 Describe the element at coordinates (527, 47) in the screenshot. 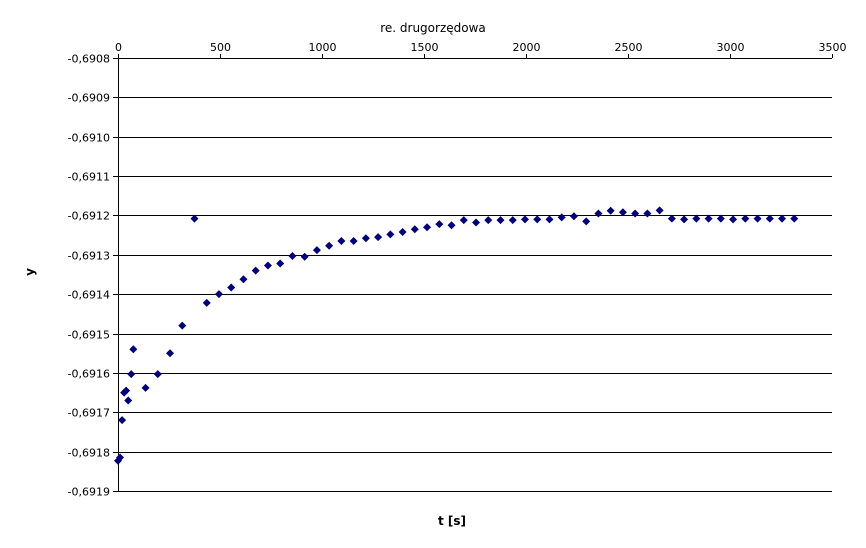

I see `x-tick-label: 2000` at that location.